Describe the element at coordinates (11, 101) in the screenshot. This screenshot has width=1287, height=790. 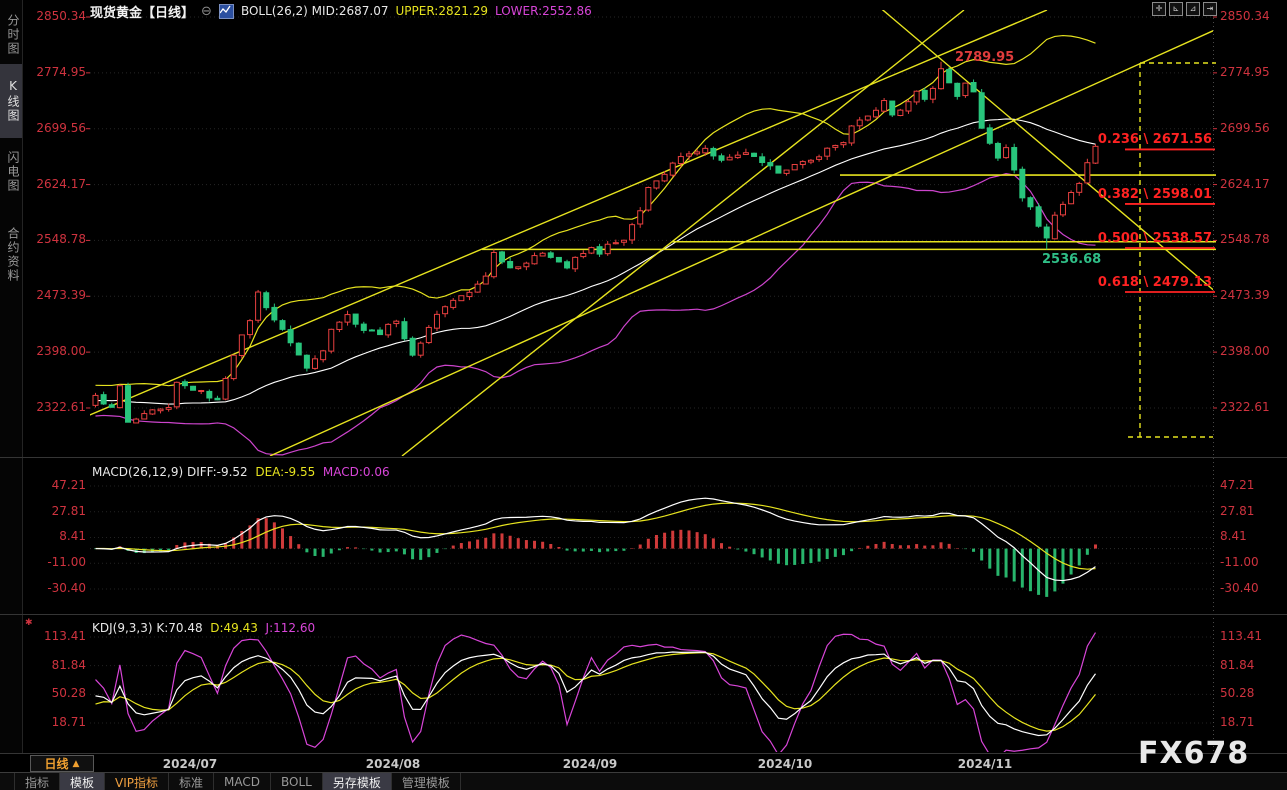
I see `sidebar-item-kline: K线图` at that location.